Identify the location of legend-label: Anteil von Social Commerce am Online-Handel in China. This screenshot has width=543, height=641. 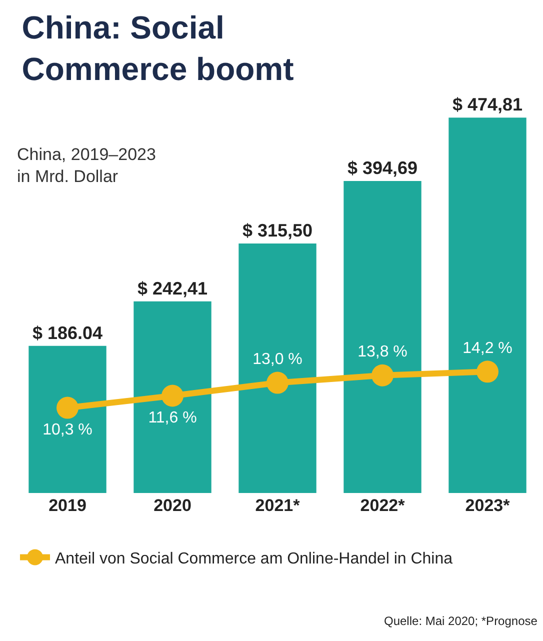
(254, 559).